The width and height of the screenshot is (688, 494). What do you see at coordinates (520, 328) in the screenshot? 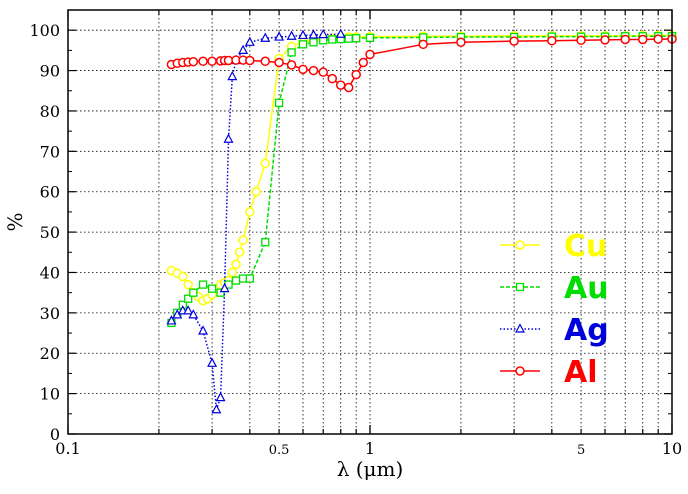
I see `legend-marker-ag` at bounding box center [520, 328].